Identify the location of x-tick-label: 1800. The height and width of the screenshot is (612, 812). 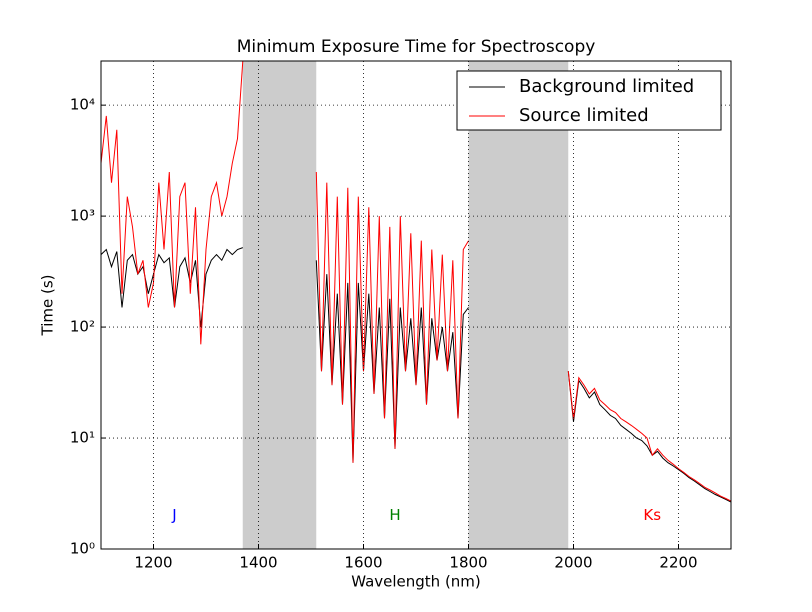
(468, 563).